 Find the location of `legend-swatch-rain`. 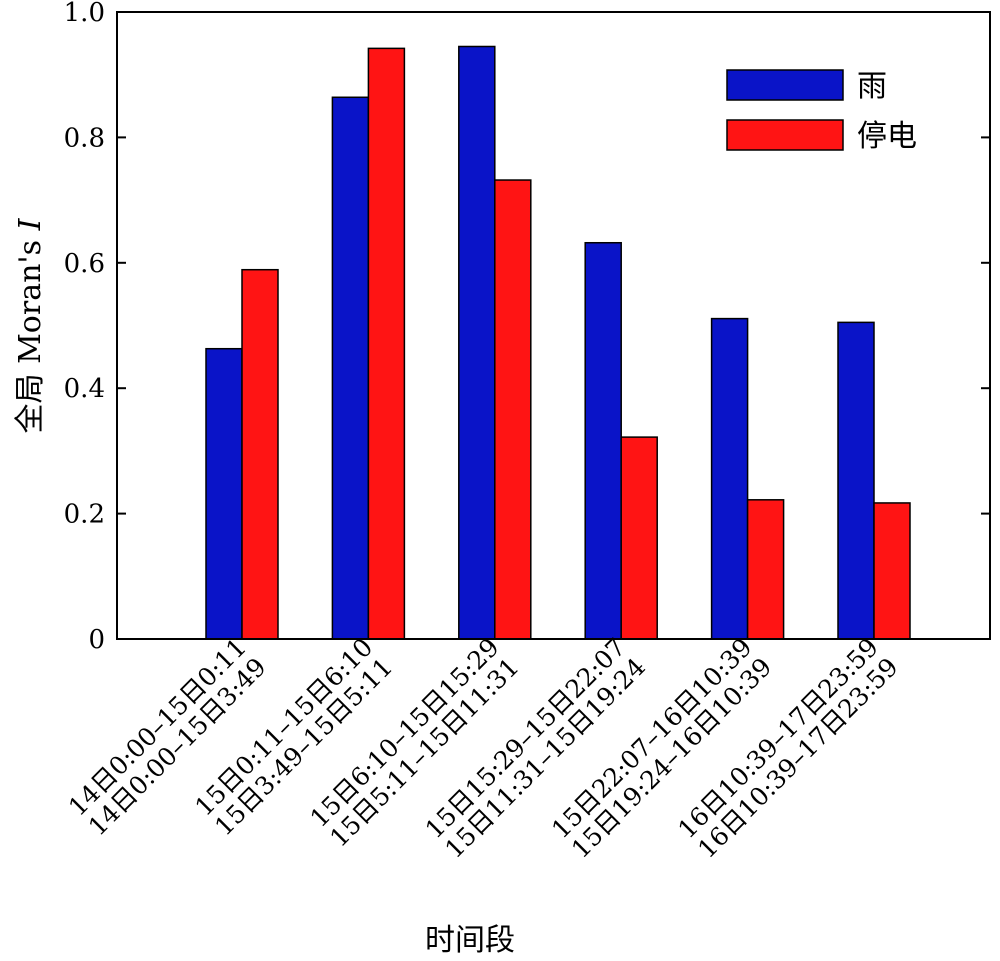

legend-swatch-rain is located at coordinates (785, 85).